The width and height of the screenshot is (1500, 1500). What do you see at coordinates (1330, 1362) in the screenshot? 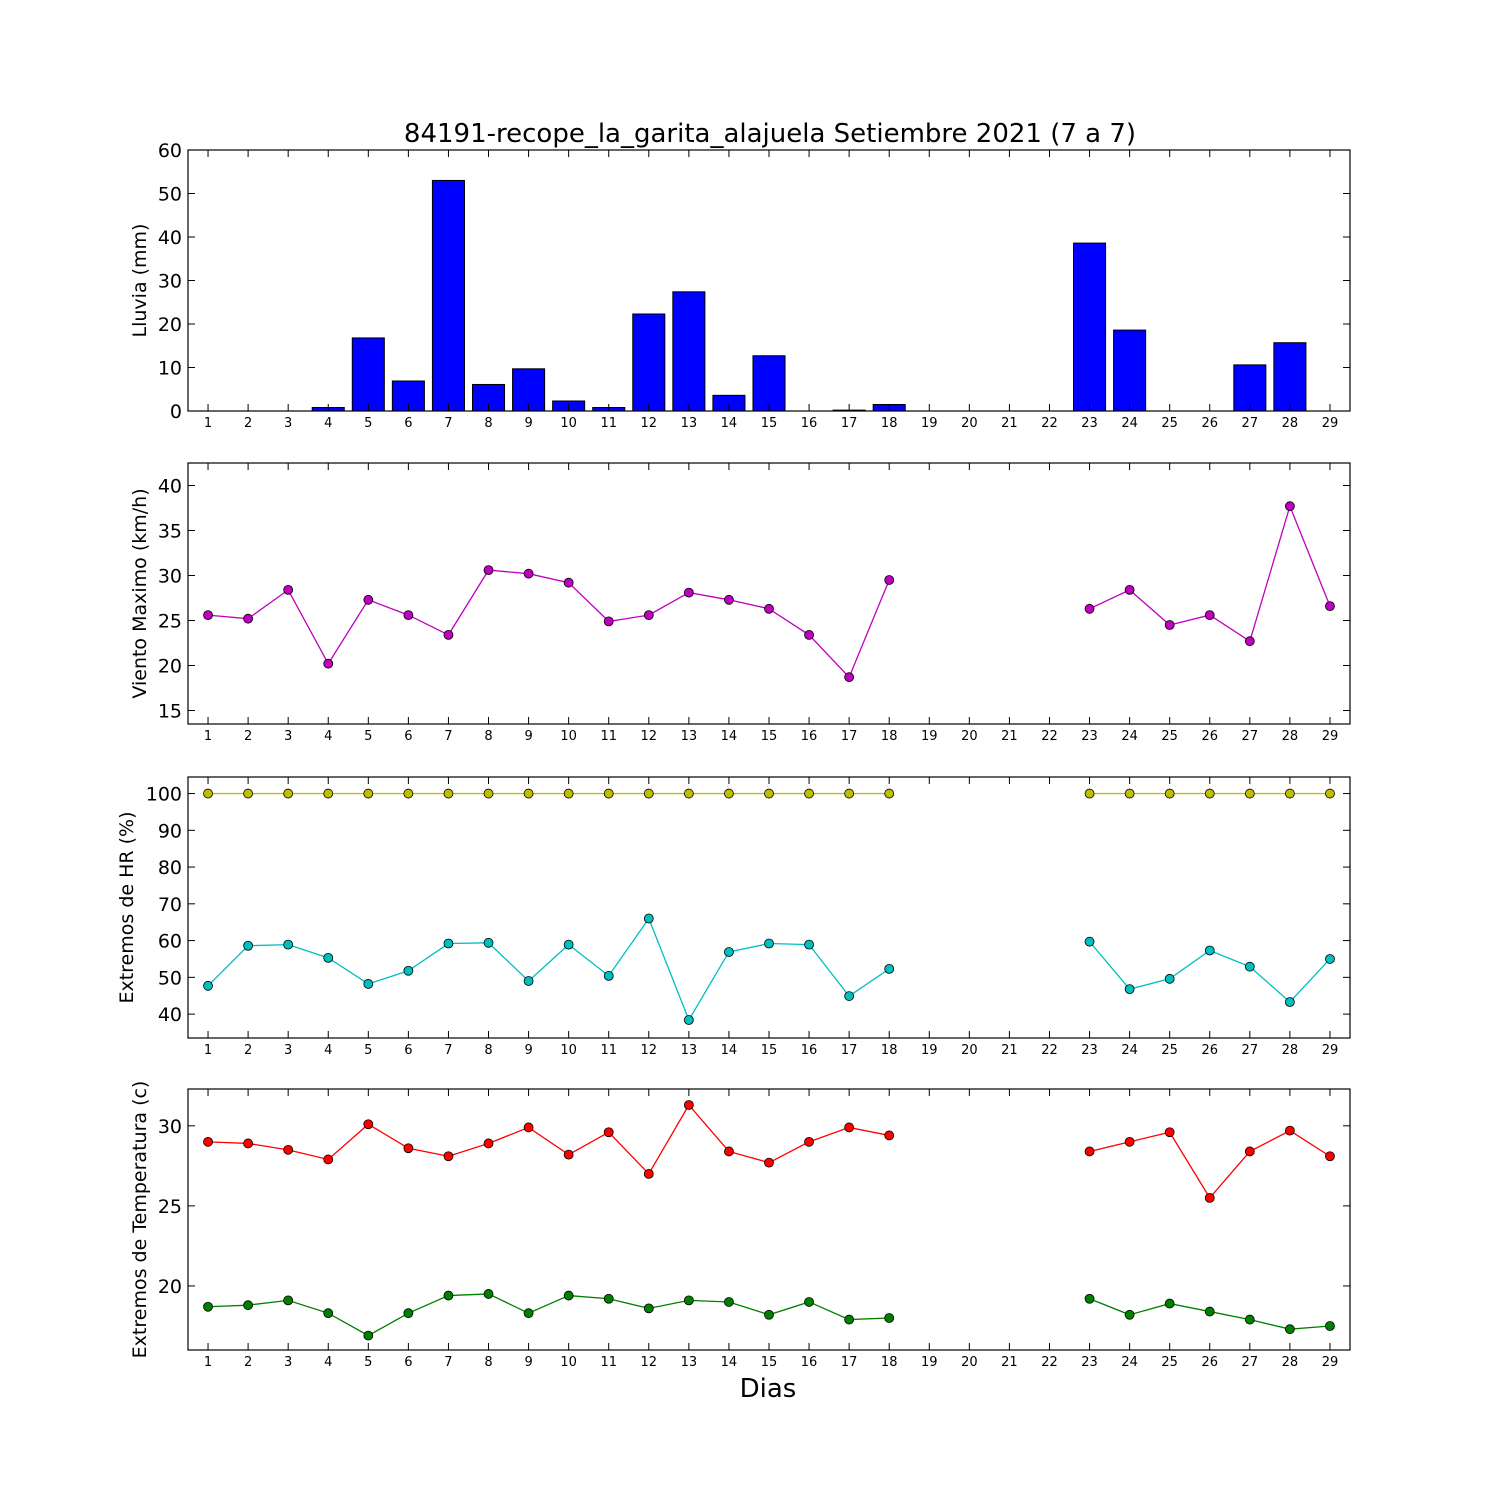
I see `x-tick-label: 29` at bounding box center [1330, 1362].